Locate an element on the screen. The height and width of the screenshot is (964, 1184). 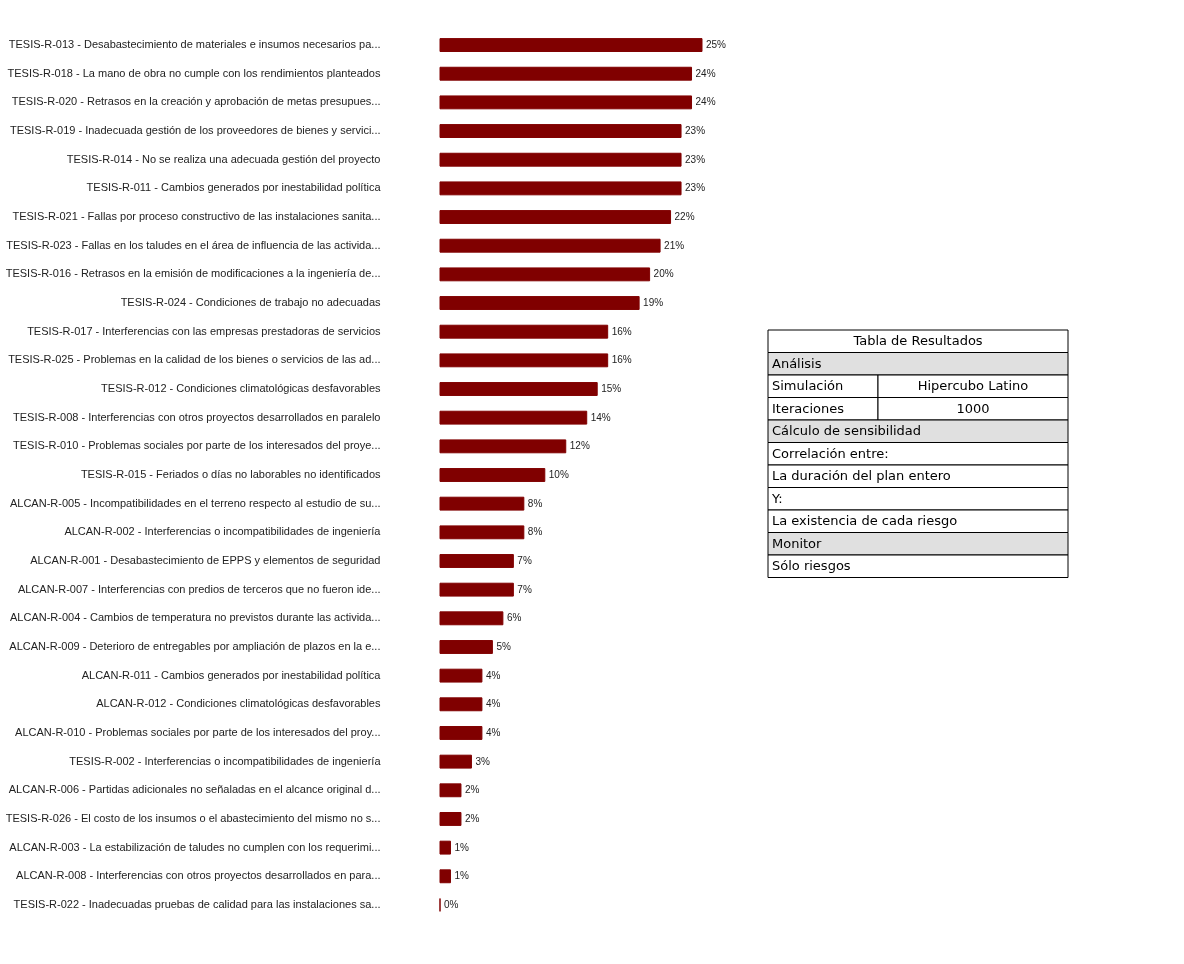
text: Cálculo de sensibilidad is located at coordinates (847, 431).